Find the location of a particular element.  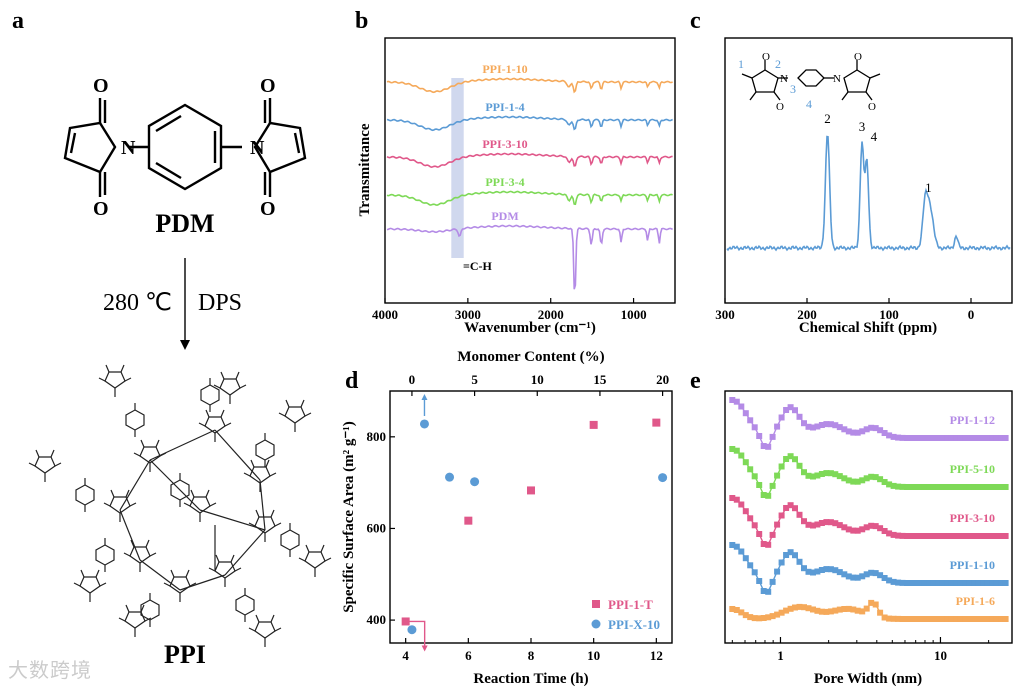

c-atom-label-4: 4 is located at coordinates (809, 104).